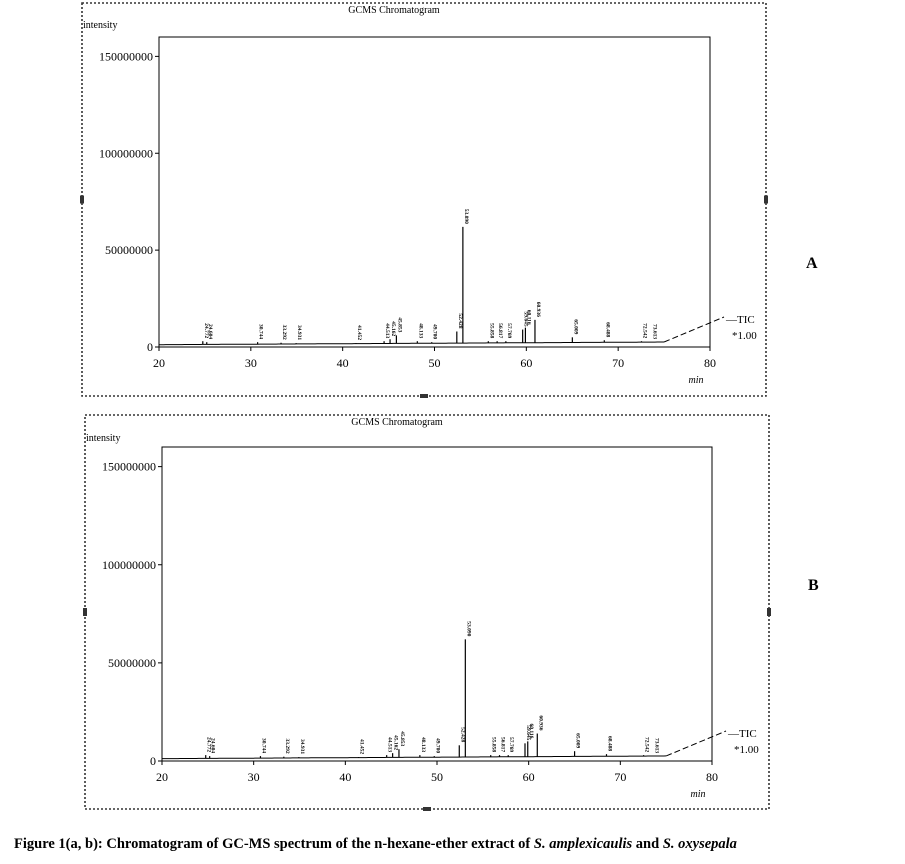 Image resolution: width=905 pixels, height=864 pixels. What do you see at coordinates (583, 844) in the screenshot?
I see `caption-species-1: S. amplexicaulis` at bounding box center [583, 844].